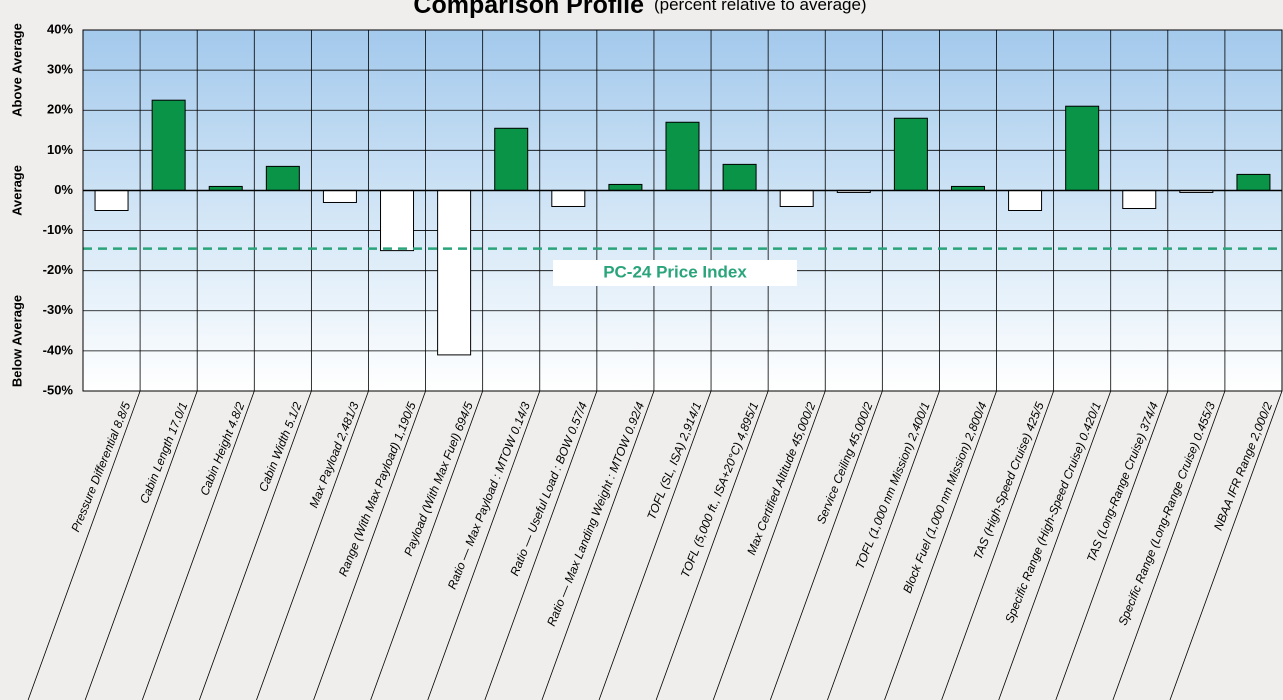  What do you see at coordinates (58, 269) in the screenshot?
I see `y-tick-label: -20%` at bounding box center [58, 269].